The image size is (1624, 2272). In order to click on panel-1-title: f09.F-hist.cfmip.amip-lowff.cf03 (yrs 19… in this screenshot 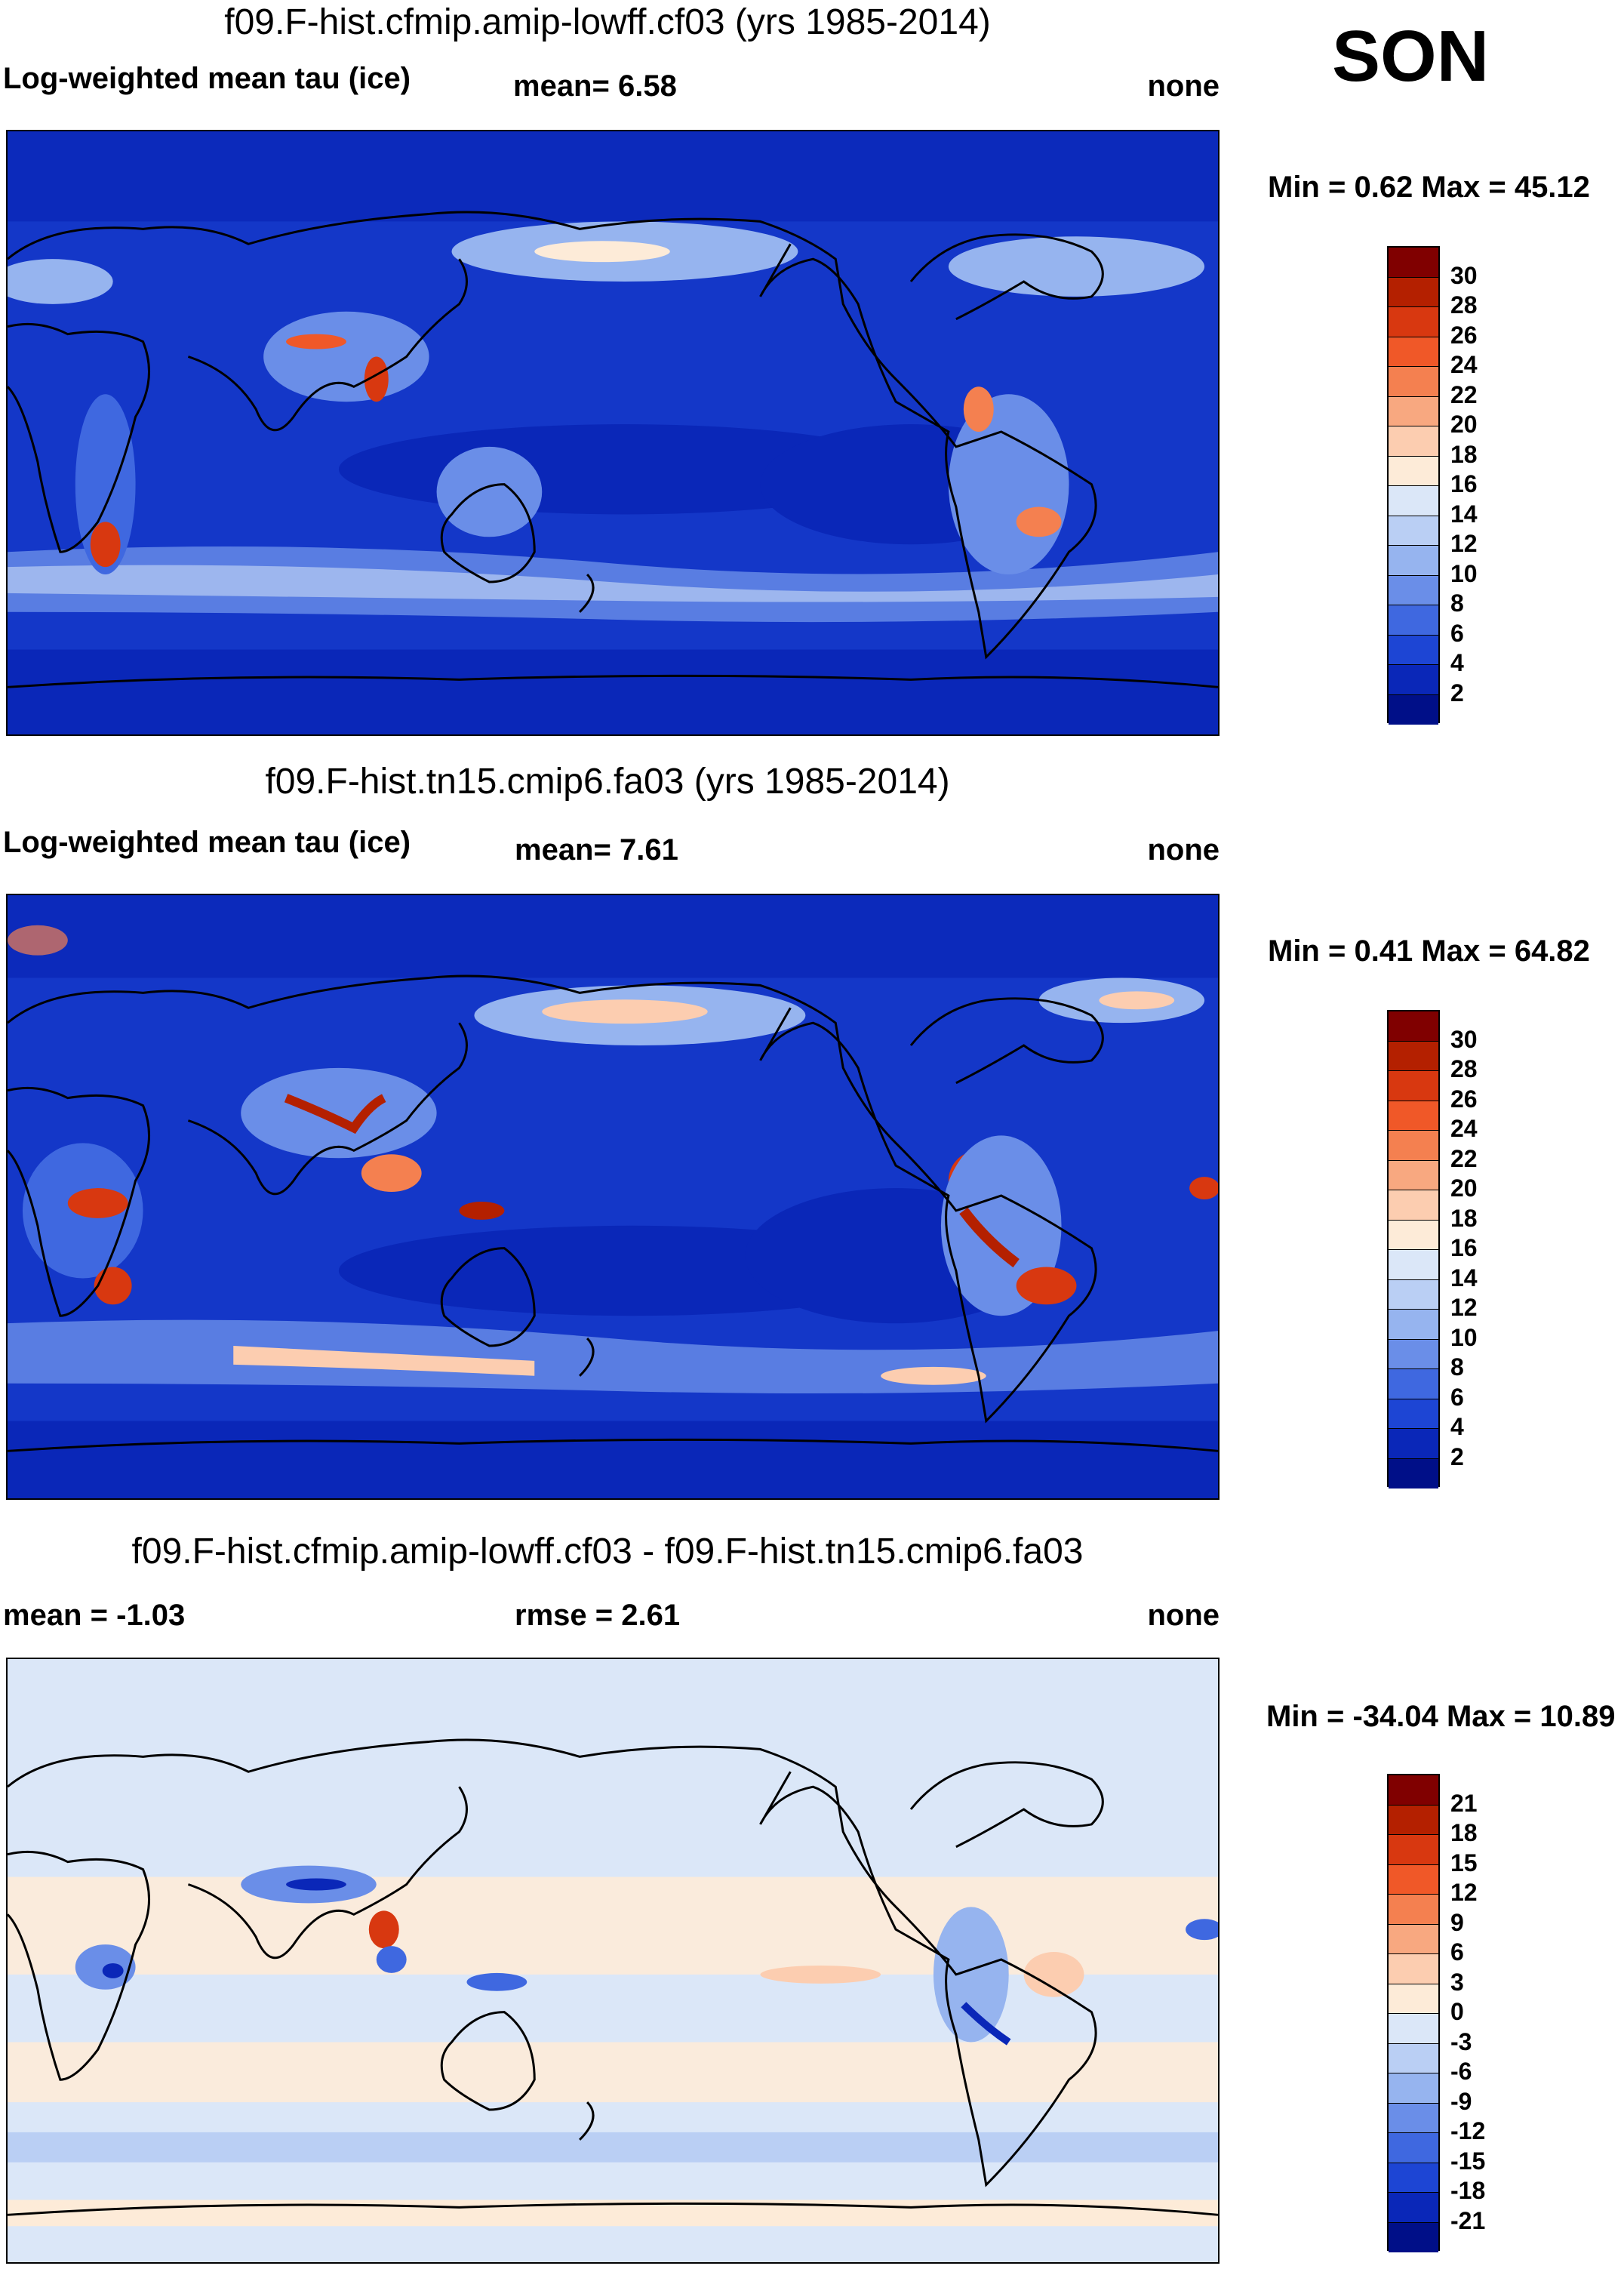, I will do `click(607, 22)`.